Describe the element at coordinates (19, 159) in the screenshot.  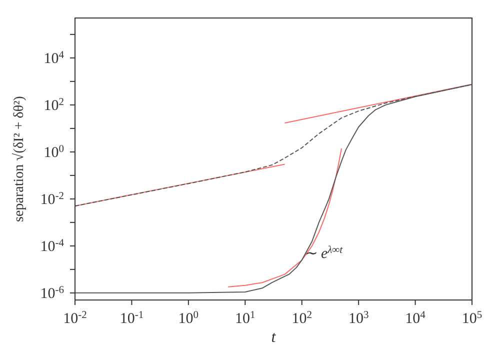
I see `y-axis-title: separation √(δI² + δθ²)` at that location.